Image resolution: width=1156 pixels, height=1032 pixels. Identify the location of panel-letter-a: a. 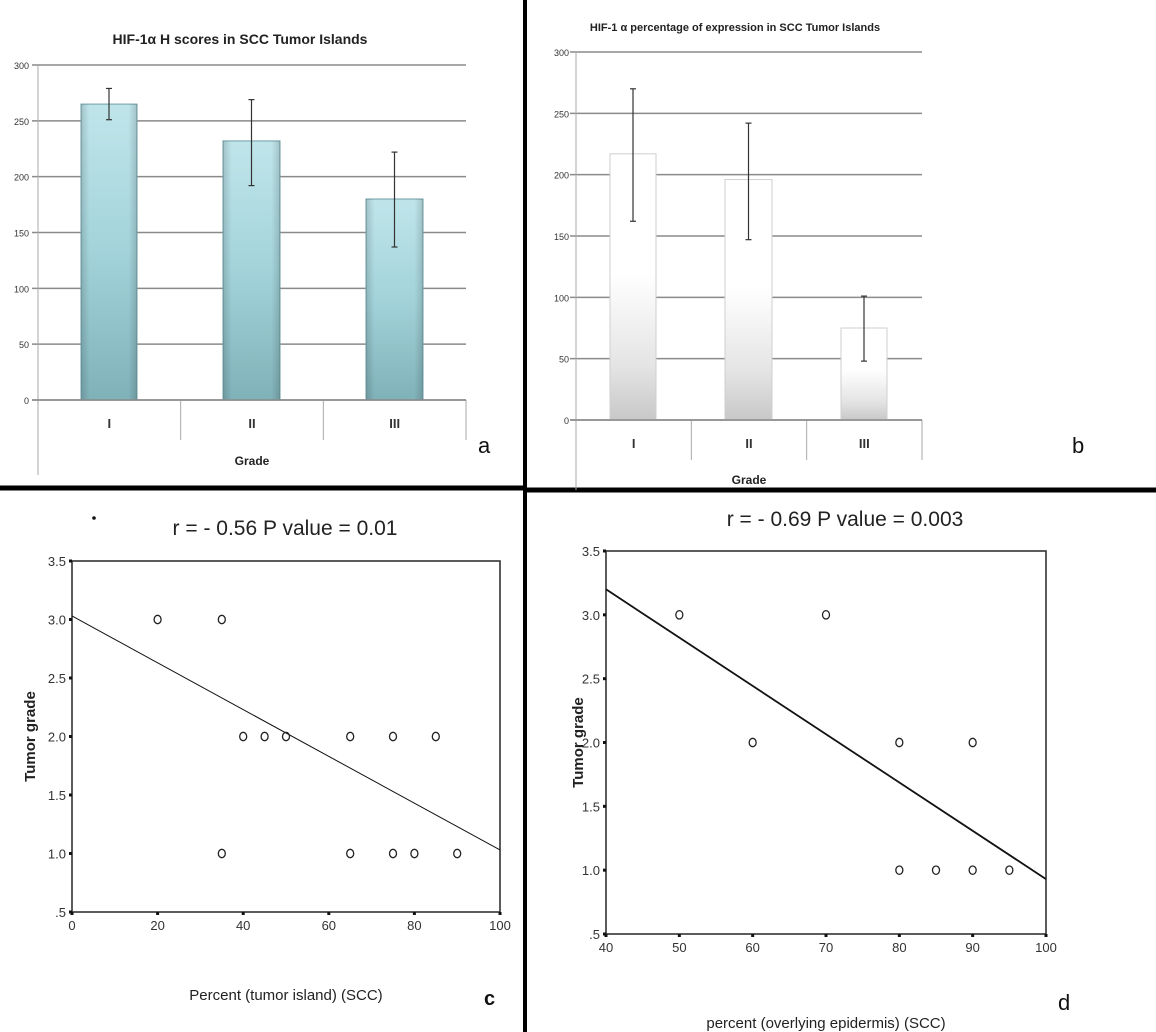
(484, 445).